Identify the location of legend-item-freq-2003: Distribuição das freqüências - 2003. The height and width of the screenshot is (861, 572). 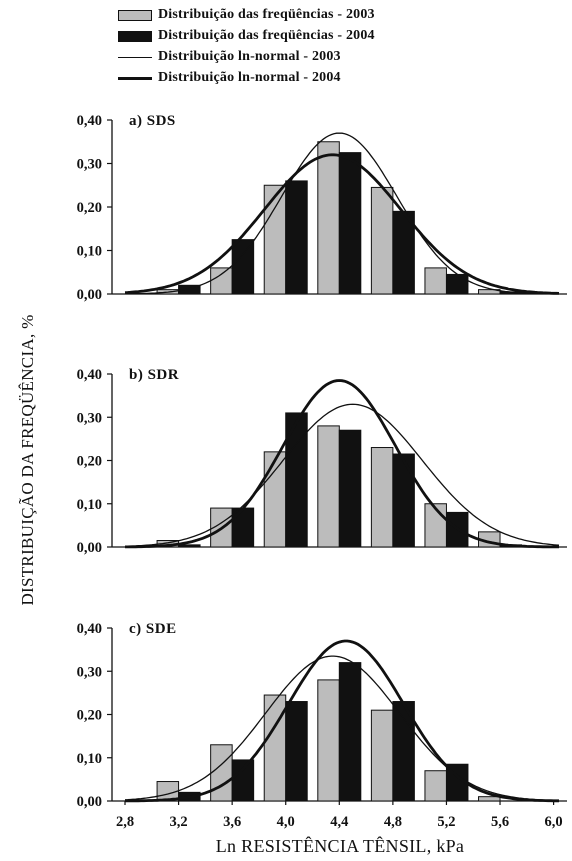
(246, 15).